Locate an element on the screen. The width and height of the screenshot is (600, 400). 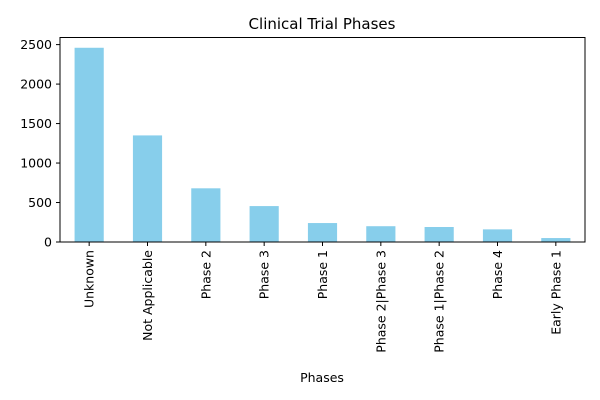
y-tick-label: 0 is located at coordinates (48, 242).